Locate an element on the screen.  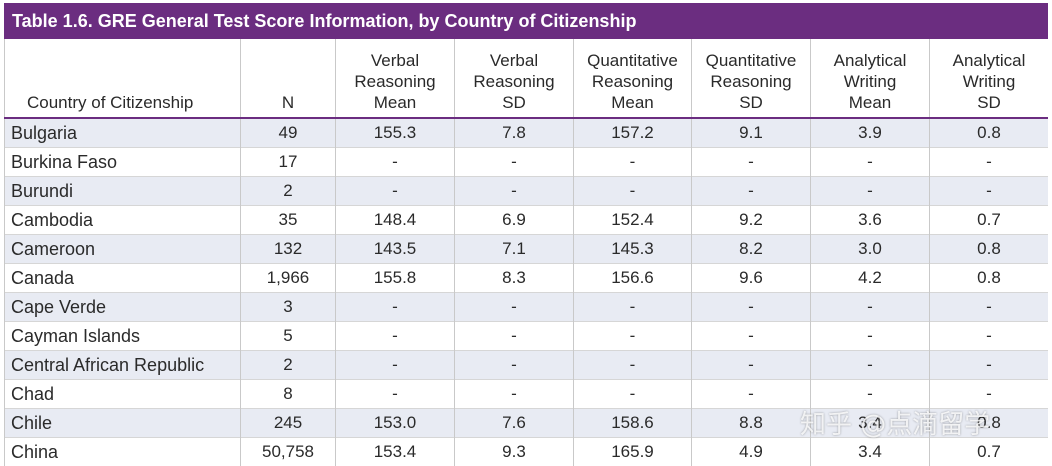
cell-country: Cambodia is located at coordinates (122, 220).